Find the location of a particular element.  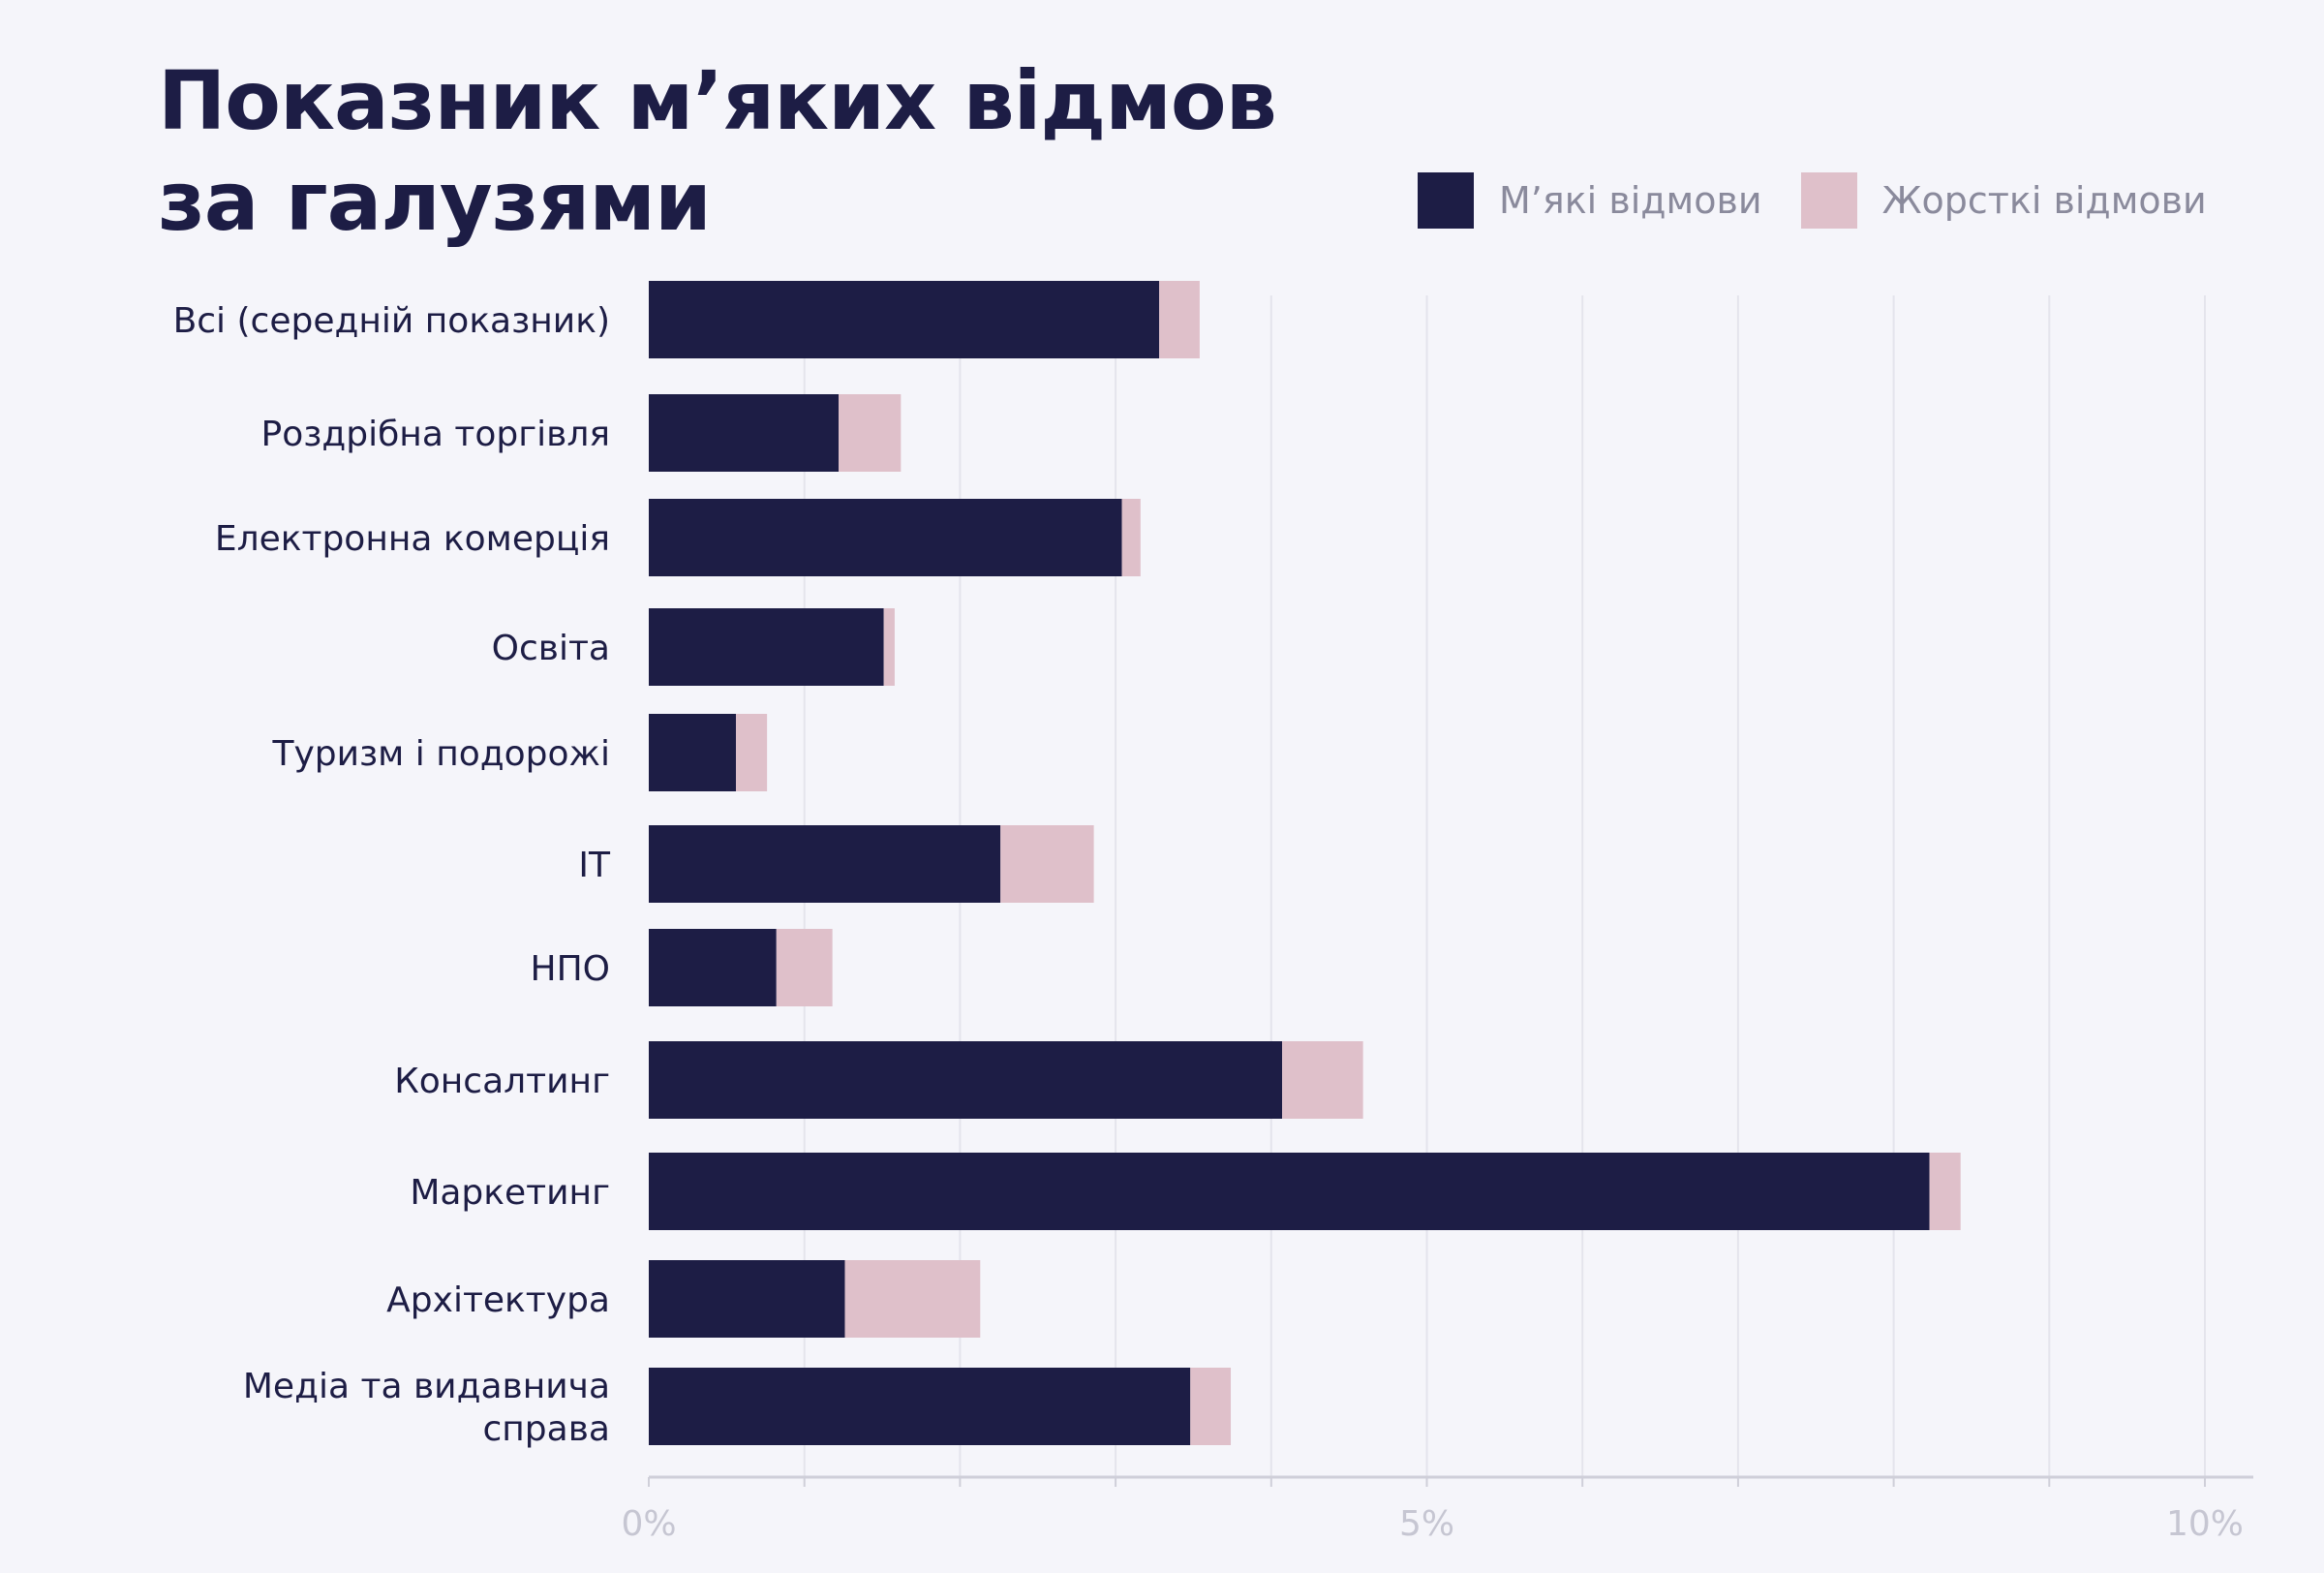

legend-swatch-soft is located at coordinates (1446, 201).